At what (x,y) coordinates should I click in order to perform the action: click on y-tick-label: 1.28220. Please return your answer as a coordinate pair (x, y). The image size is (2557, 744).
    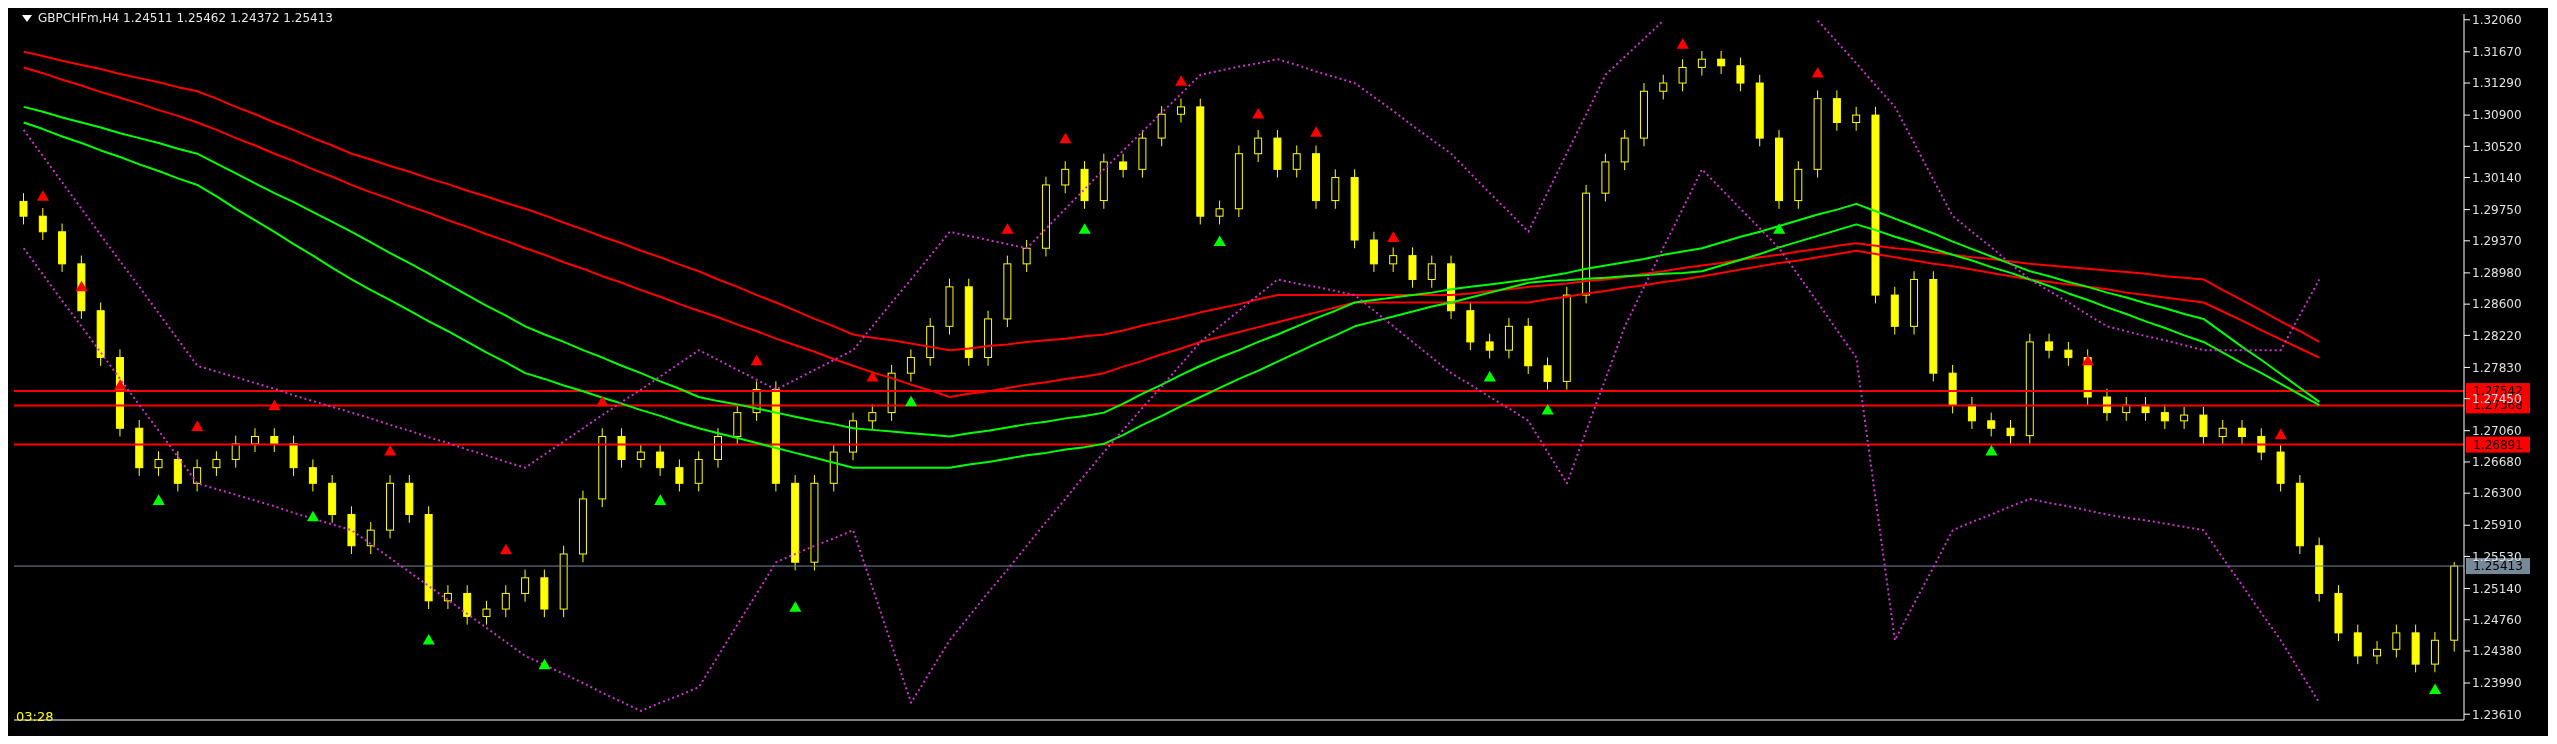
    Looking at the image, I should click on (2497, 335).